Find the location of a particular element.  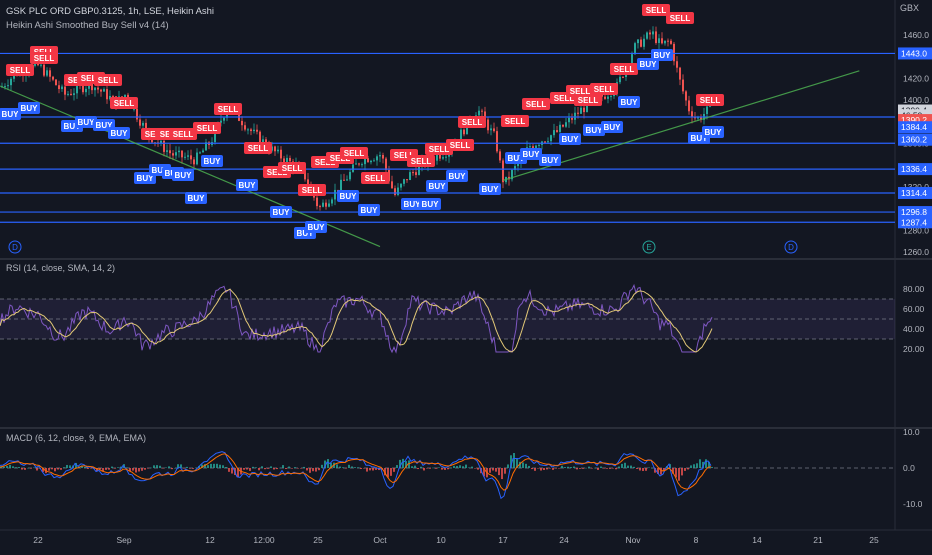

currency-label: GBX is located at coordinates (914, 8).